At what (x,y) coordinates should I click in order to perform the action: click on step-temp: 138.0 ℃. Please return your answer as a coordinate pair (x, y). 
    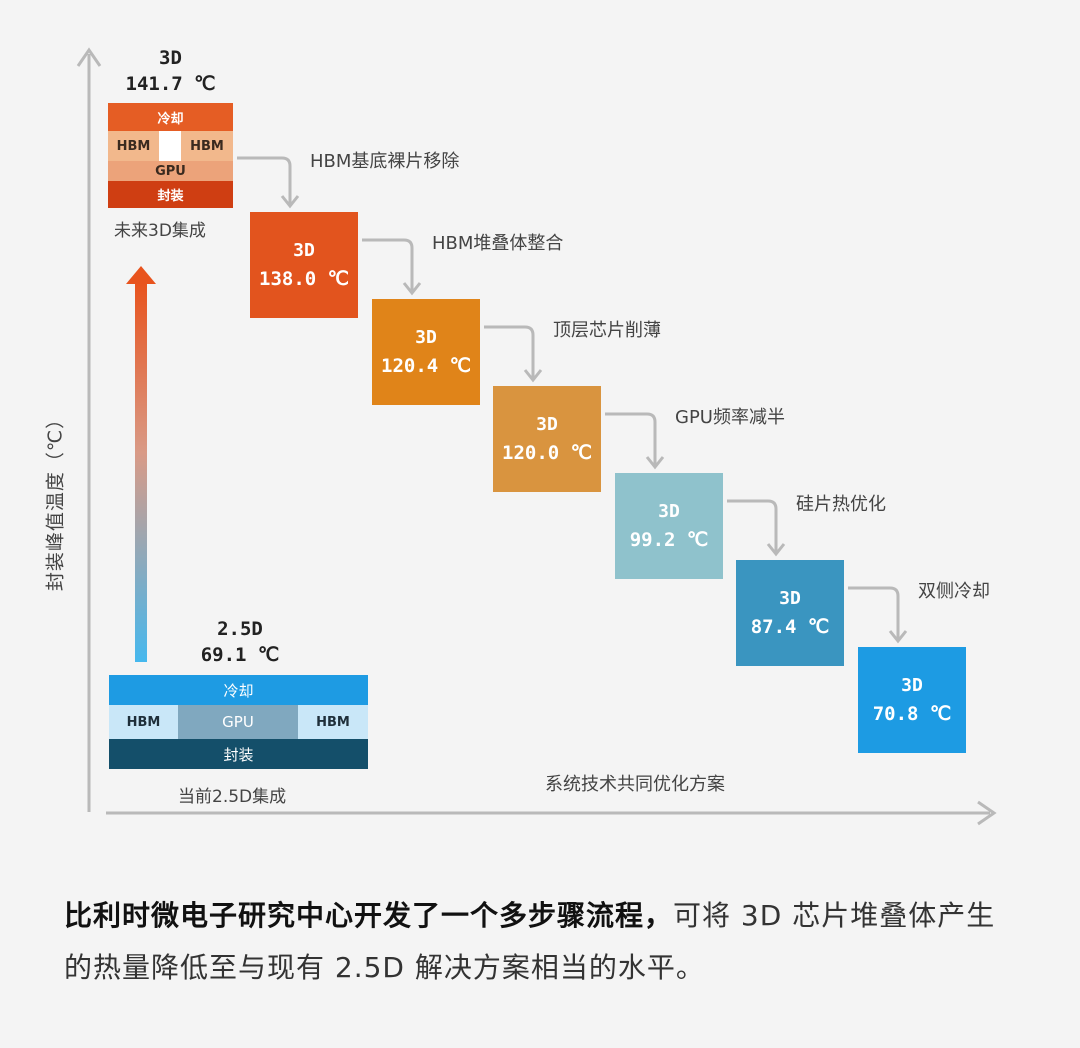
    Looking at the image, I should click on (304, 279).